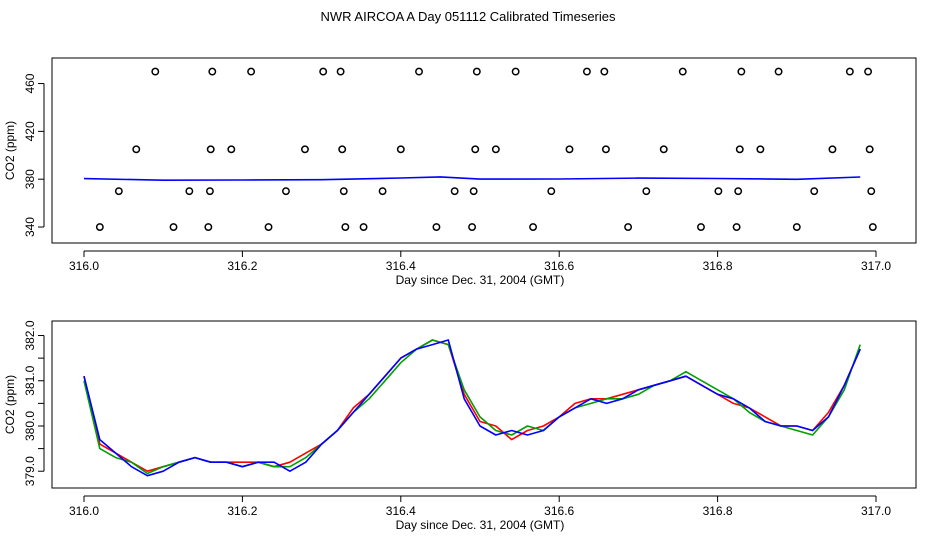 The width and height of the screenshot is (936, 540). I want to click on y-tick-label: 380.0, so click(30, 426).